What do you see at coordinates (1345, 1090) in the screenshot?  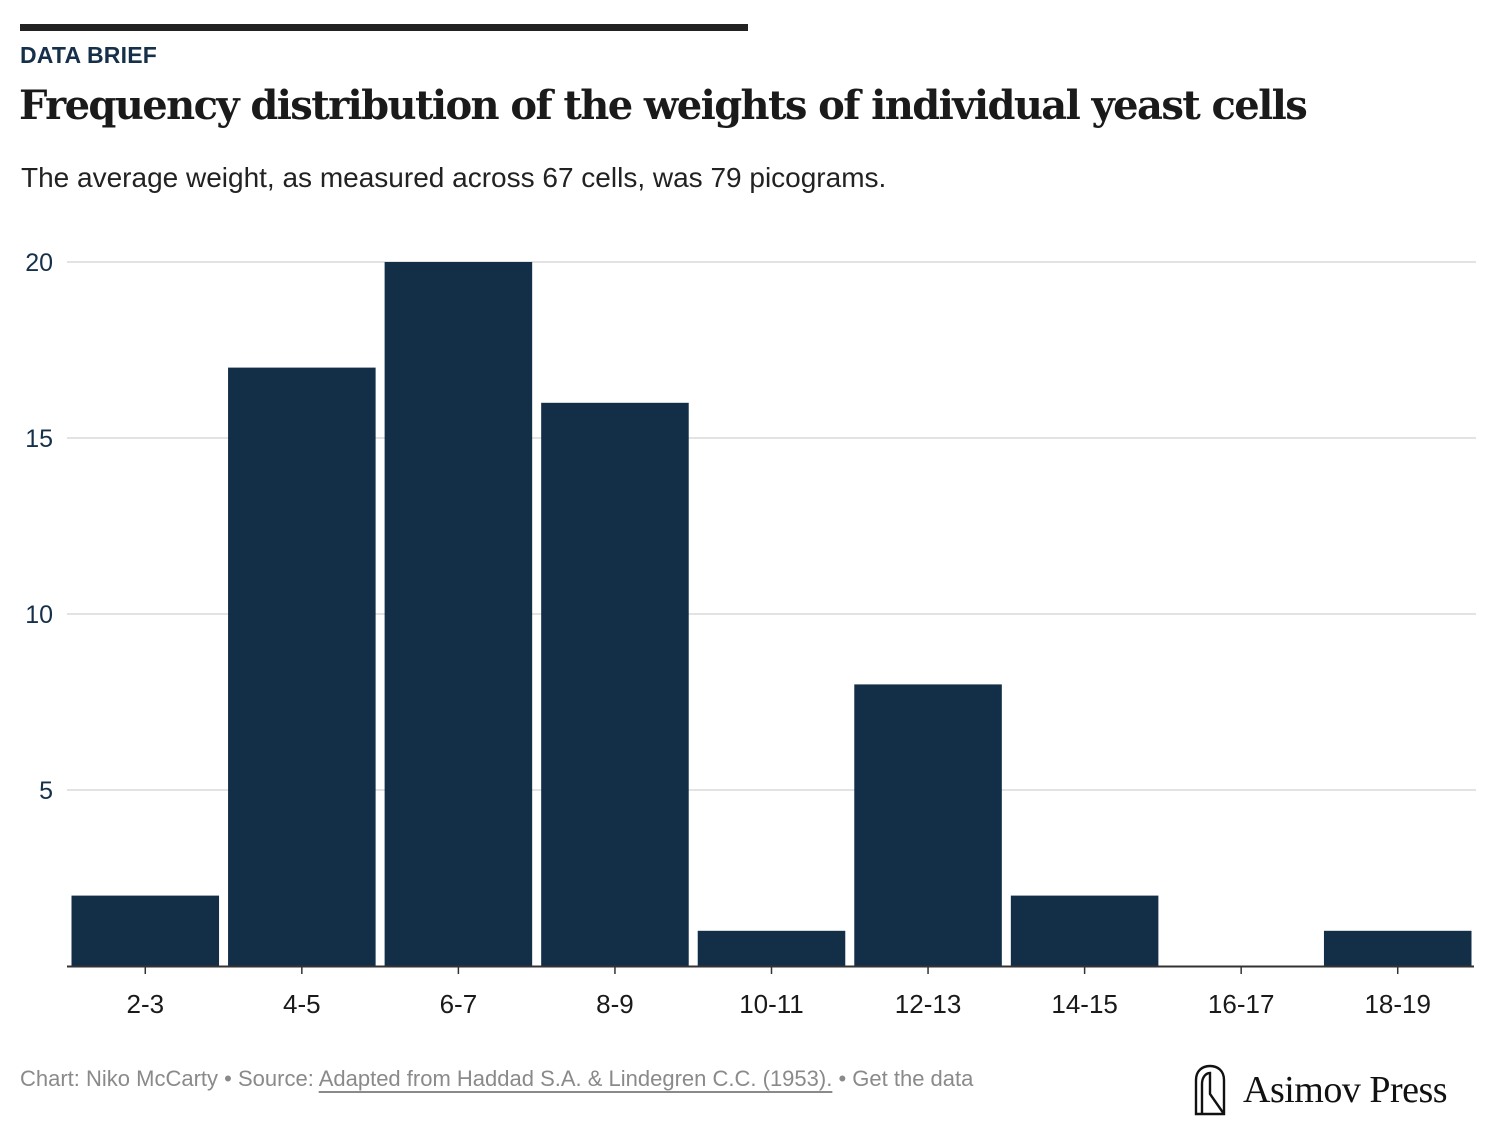 I see `brand-name: Asimov Press` at bounding box center [1345, 1090].